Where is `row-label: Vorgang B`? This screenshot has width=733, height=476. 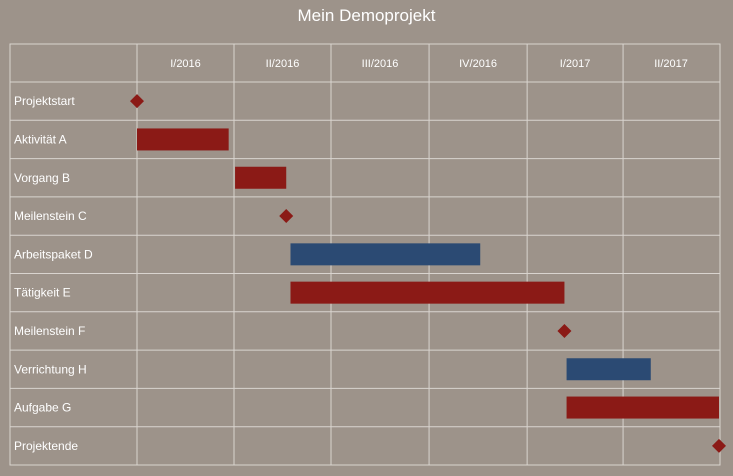 row-label: Vorgang B is located at coordinates (42, 178).